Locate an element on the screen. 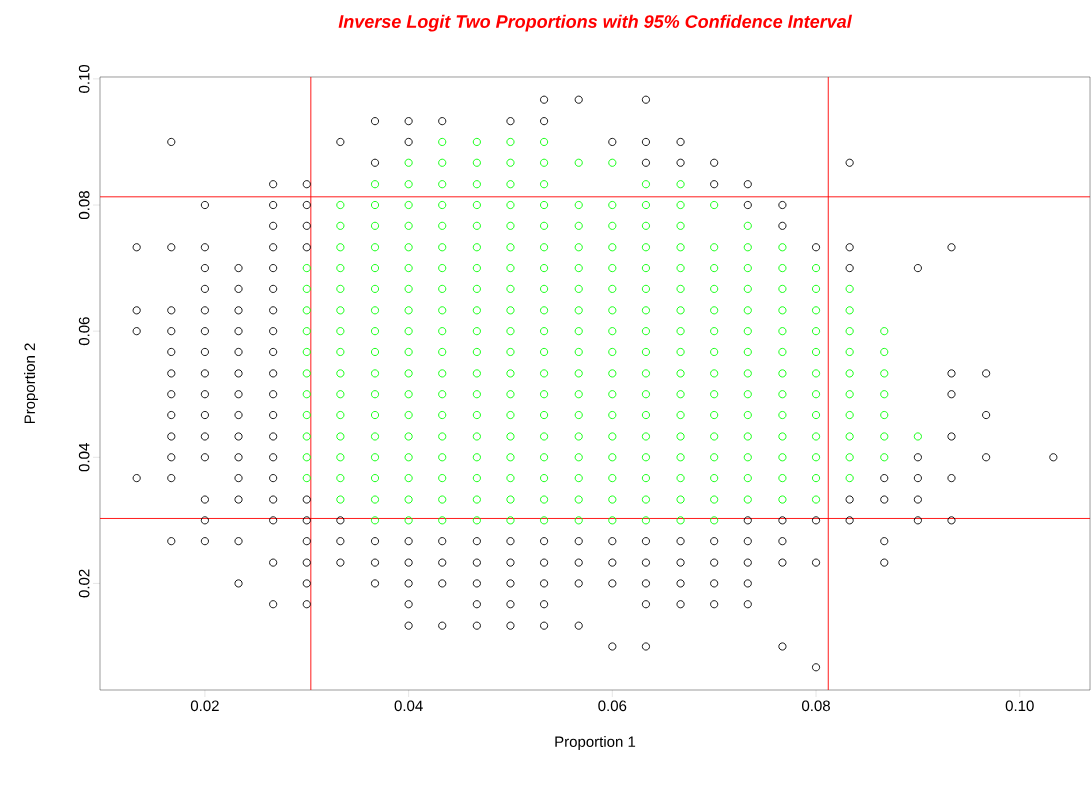  x-tick-label: 0.02 is located at coordinates (204, 706).